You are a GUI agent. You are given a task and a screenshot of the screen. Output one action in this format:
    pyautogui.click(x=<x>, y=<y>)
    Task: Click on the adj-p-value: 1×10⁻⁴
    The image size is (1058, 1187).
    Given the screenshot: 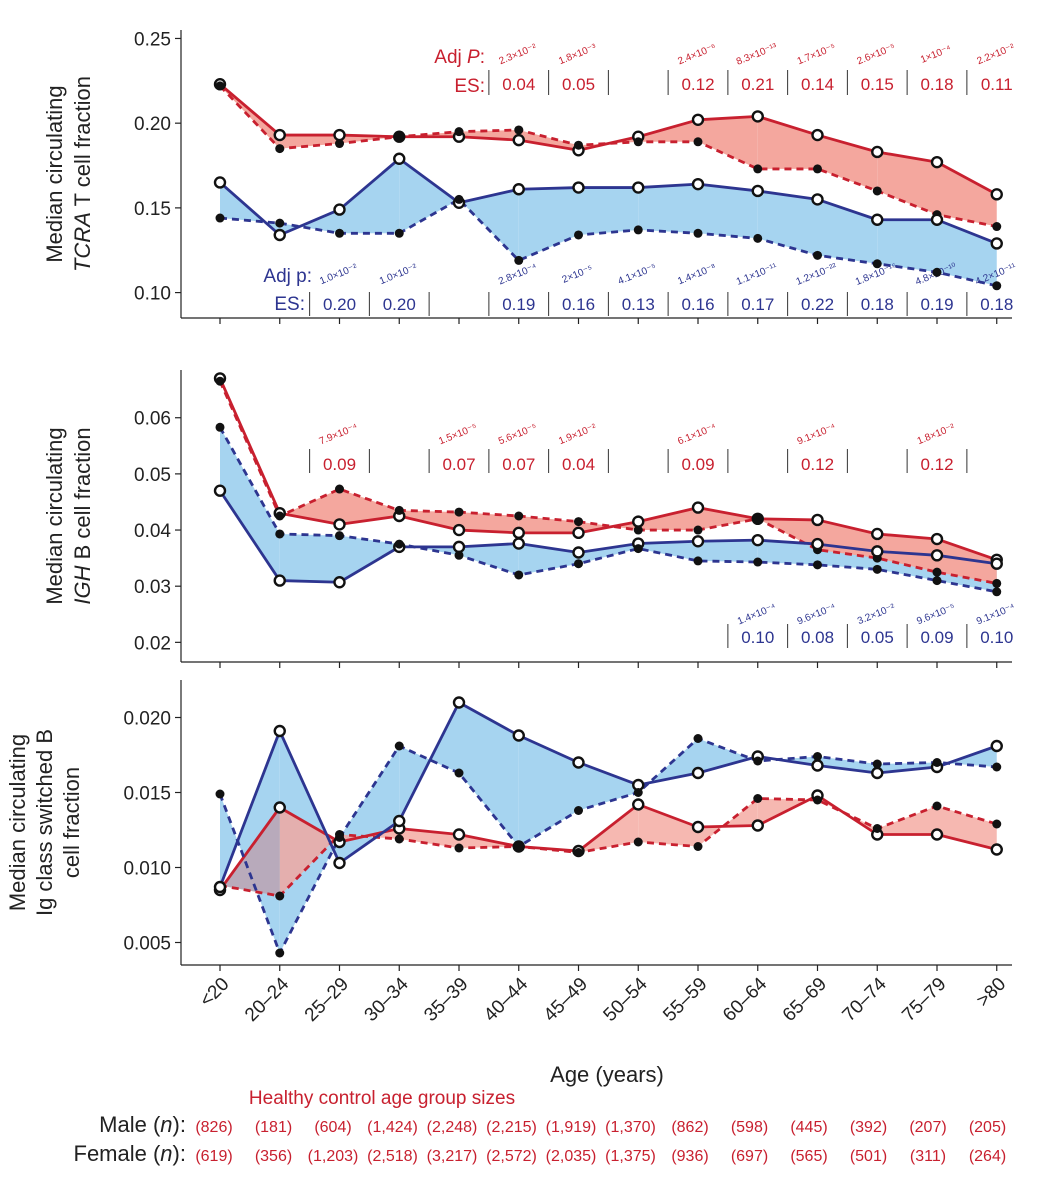 What is the action you would take?
    pyautogui.click(x=936, y=55)
    